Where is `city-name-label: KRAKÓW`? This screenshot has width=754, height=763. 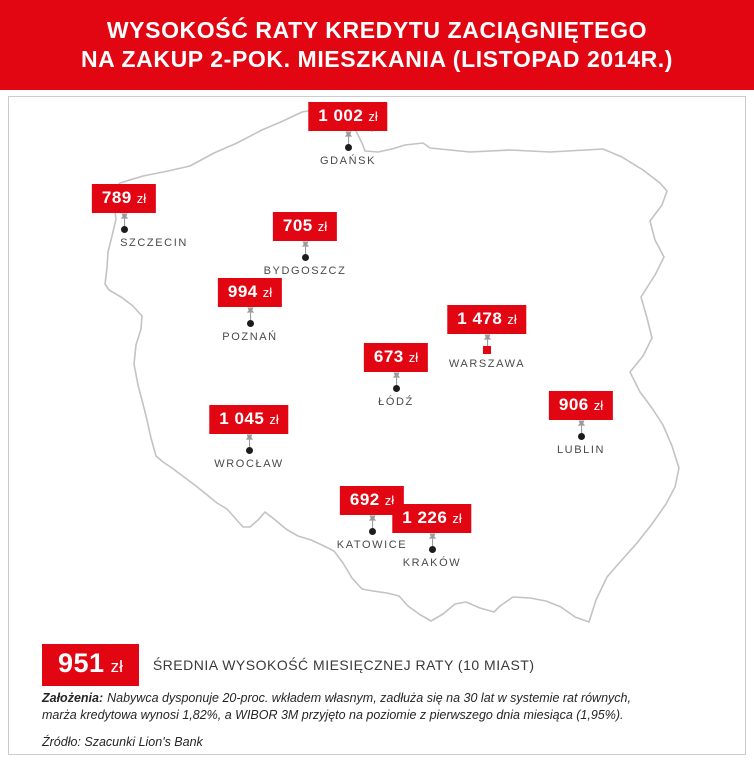
city-name-label: KRAKÓW is located at coordinates (432, 563).